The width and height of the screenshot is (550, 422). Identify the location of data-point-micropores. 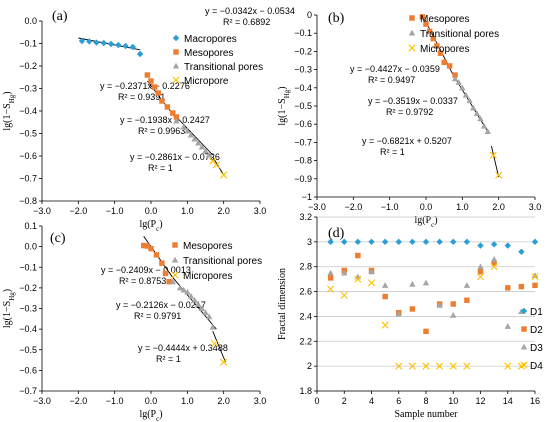
(499, 175).